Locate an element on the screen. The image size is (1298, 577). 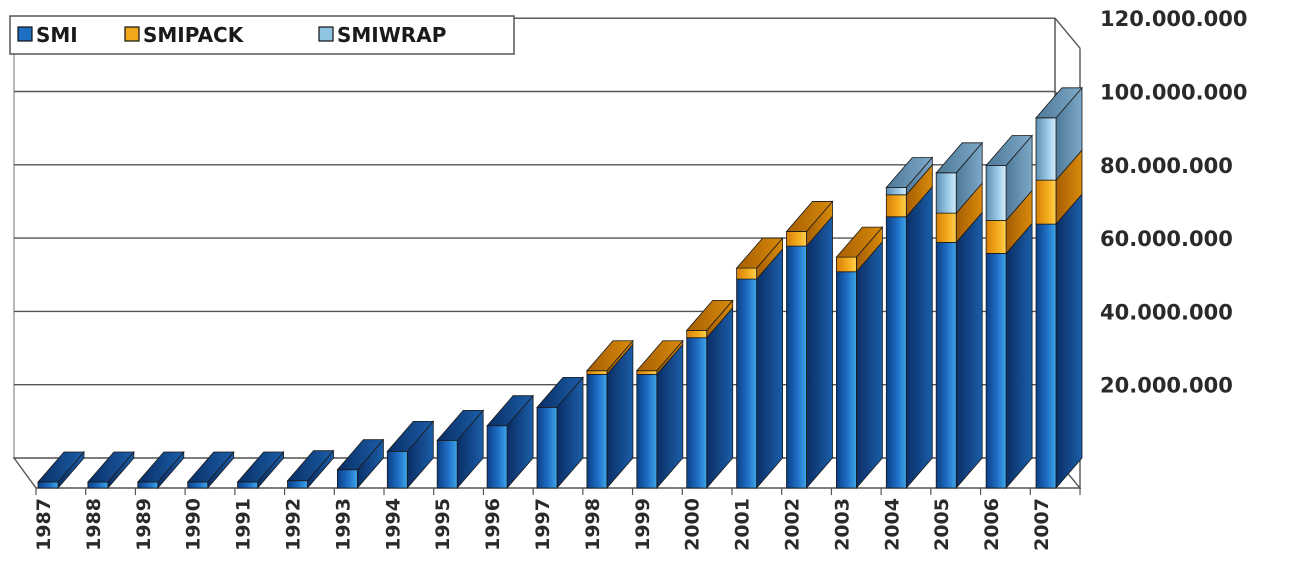
legend-label-smiwrap: SMIWRAP is located at coordinates (391, 35).